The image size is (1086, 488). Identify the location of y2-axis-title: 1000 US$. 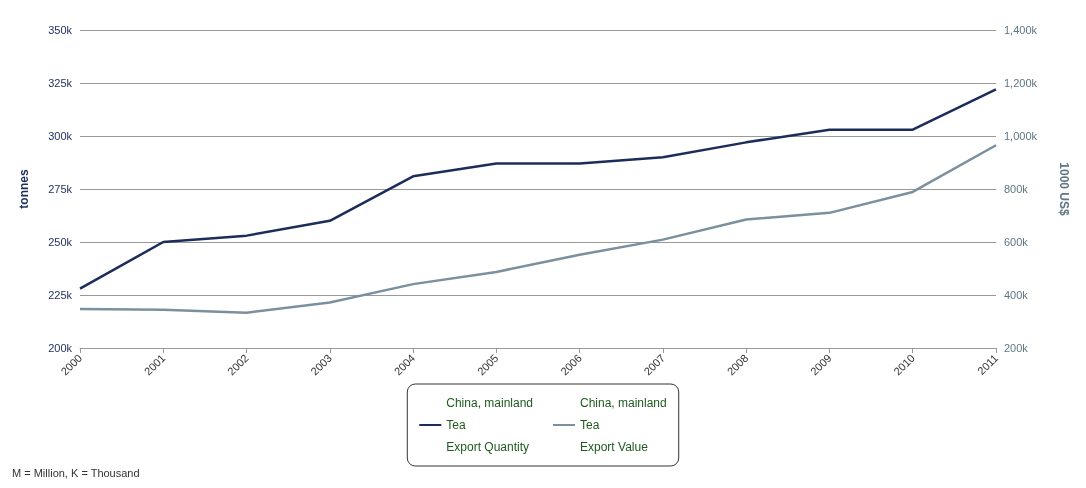
(1064, 189).